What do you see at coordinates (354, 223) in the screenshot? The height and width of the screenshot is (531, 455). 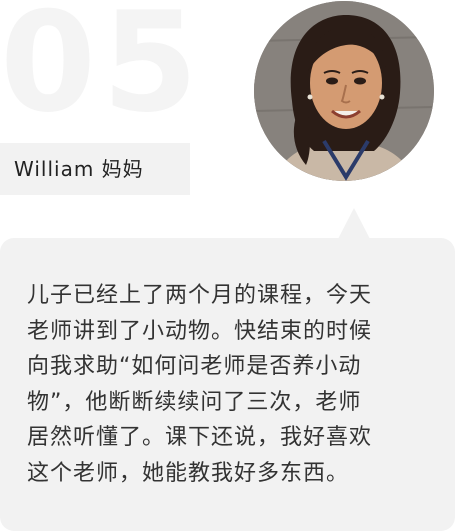 I see `speech-bubble-pointer` at bounding box center [354, 223].